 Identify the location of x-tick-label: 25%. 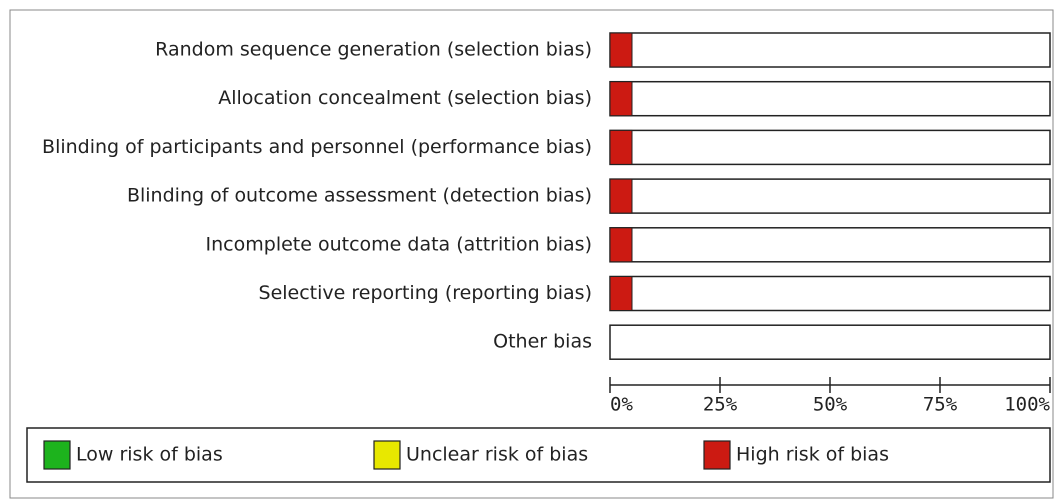
(720, 405).